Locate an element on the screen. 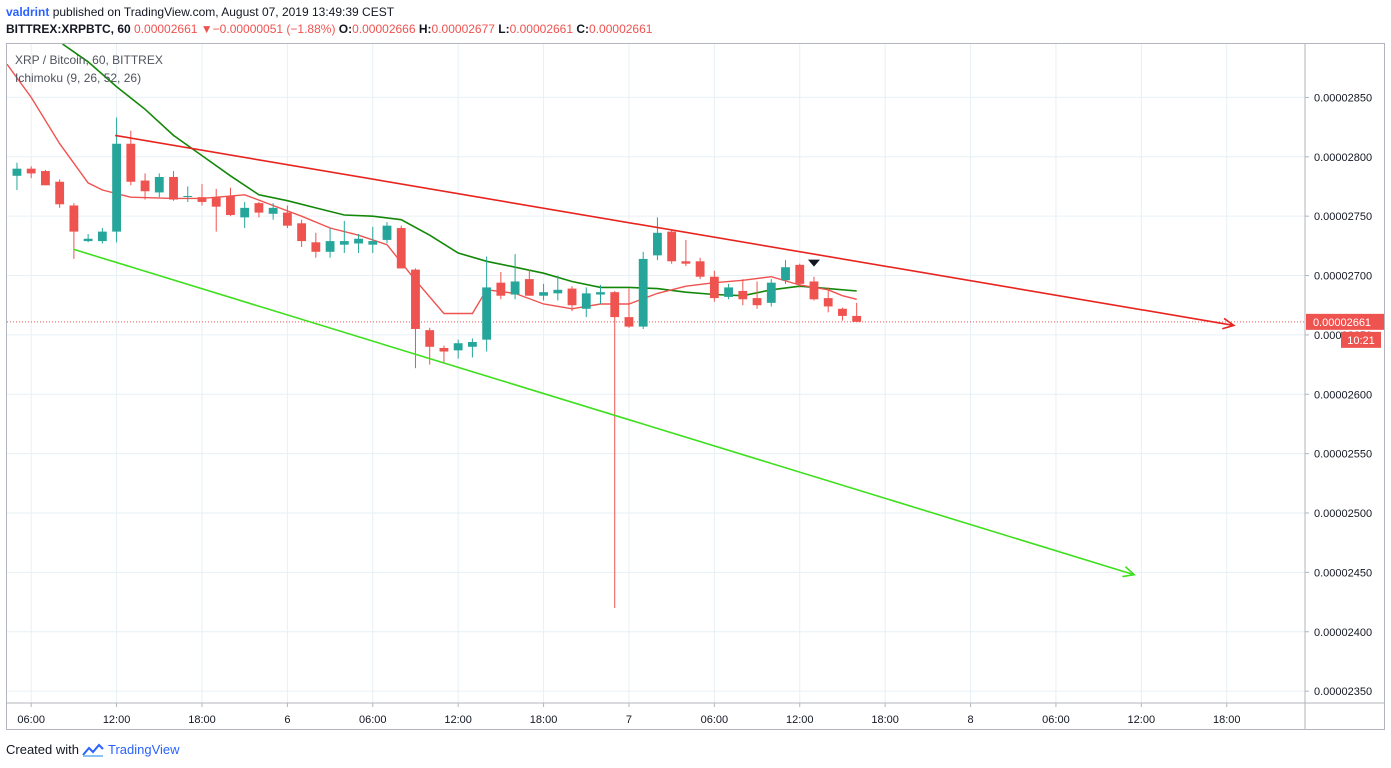 The height and width of the screenshot is (768, 1391). x-tick-label: 8 is located at coordinates (970, 720).